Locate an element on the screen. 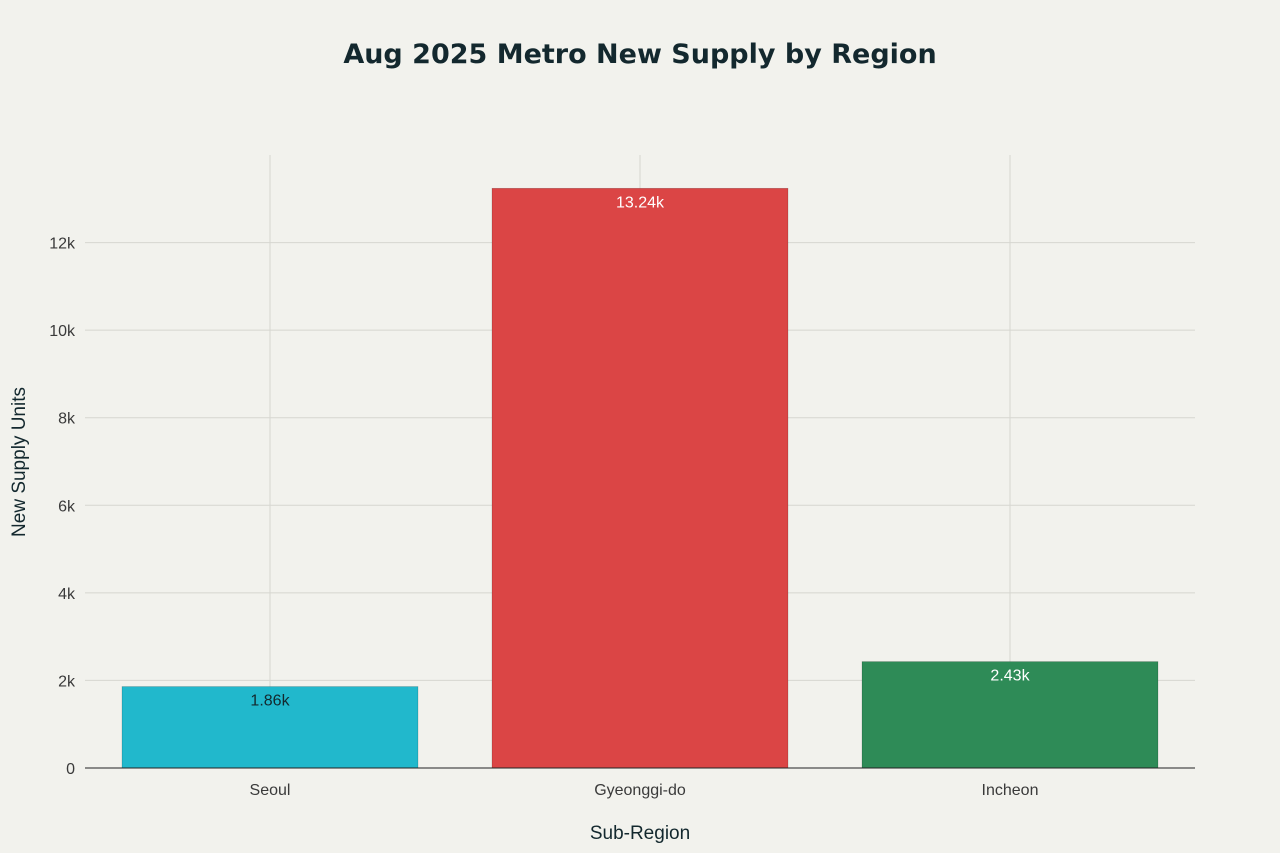 The height and width of the screenshot is (853, 1280). chart-title: Aug 2025 Metro New Supply by Region is located at coordinates (639, 54).